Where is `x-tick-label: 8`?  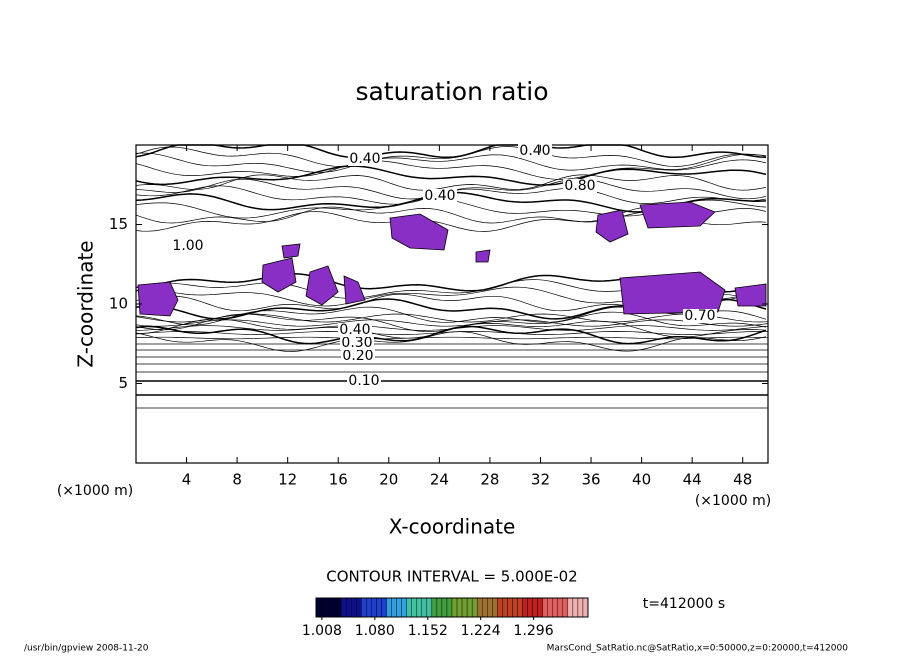 x-tick-label: 8 is located at coordinates (237, 480).